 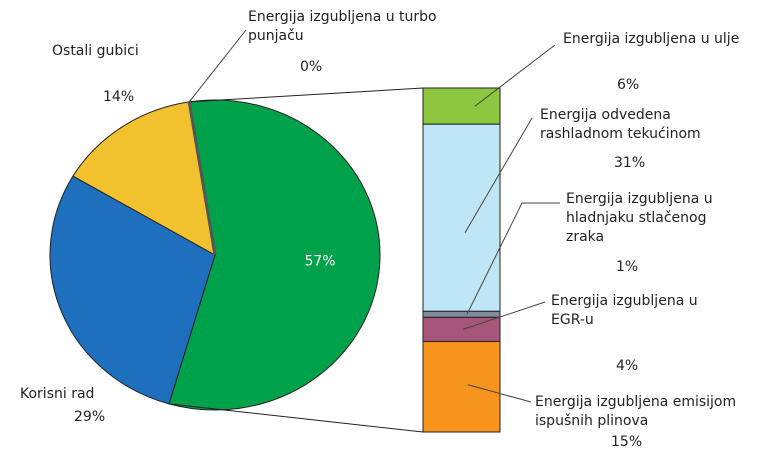 What do you see at coordinates (342, 26) in the screenshot?
I see `slice-name: Energija izgubljena u turbo punjaču` at bounding box center [342, 26].